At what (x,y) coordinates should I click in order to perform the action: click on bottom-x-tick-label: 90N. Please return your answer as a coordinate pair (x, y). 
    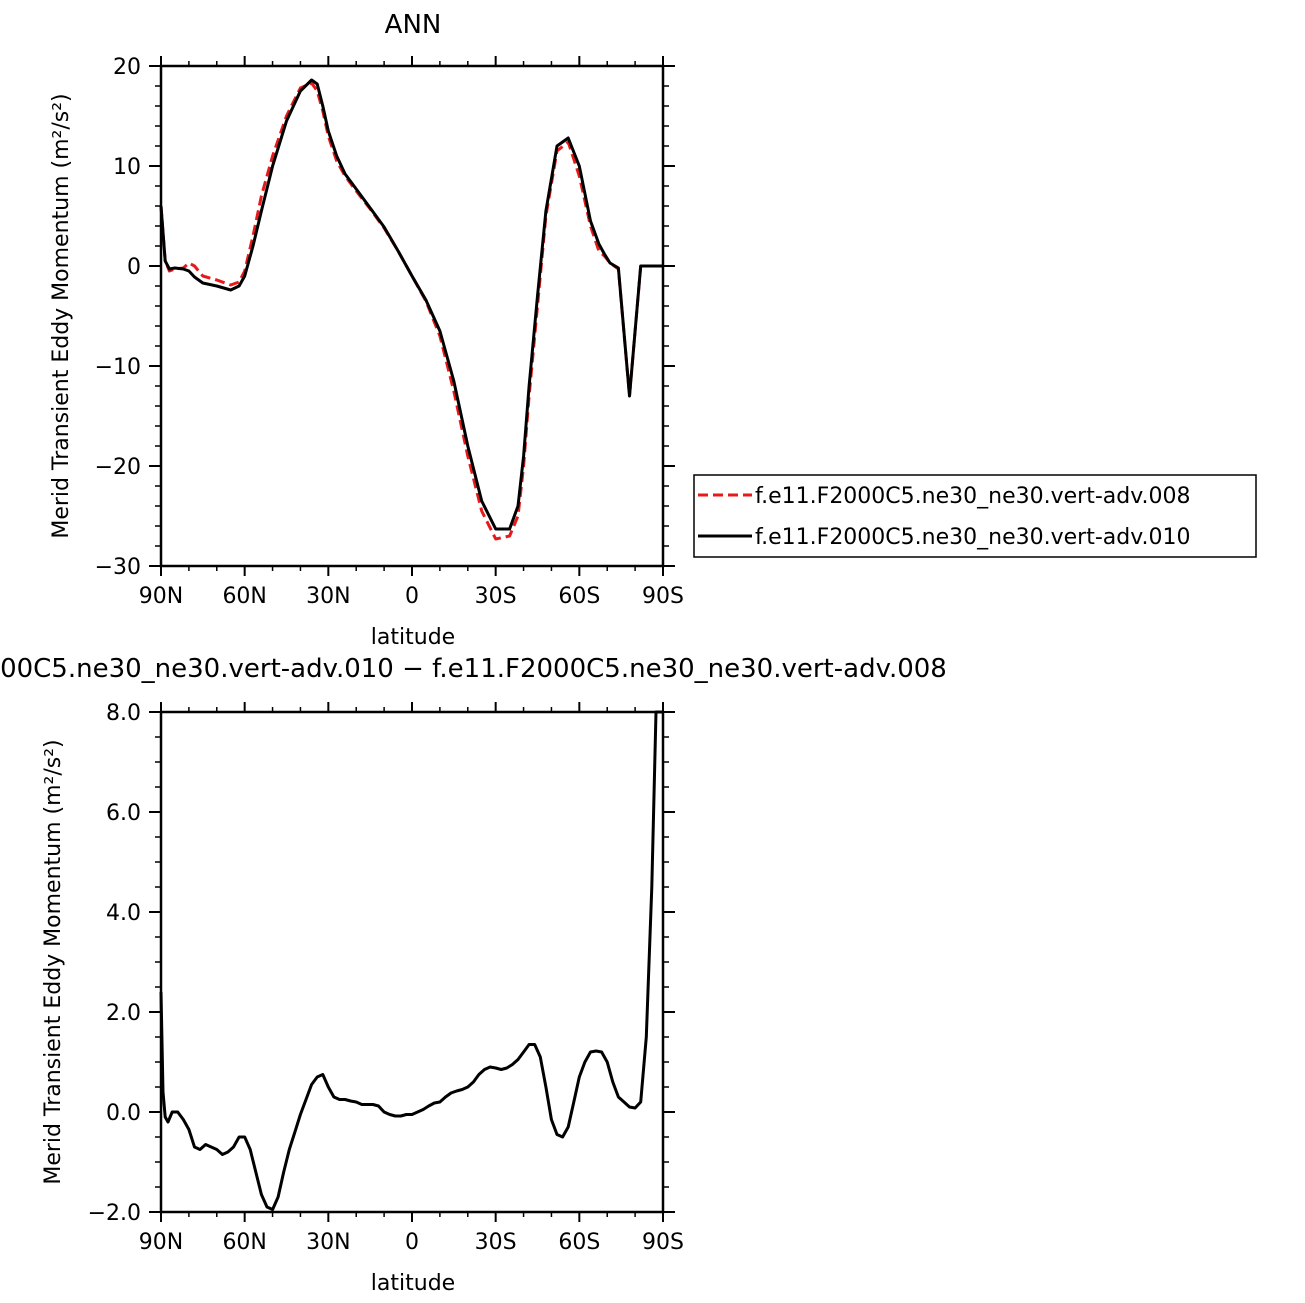
    Looking at the image, I should click on (161, 1242).